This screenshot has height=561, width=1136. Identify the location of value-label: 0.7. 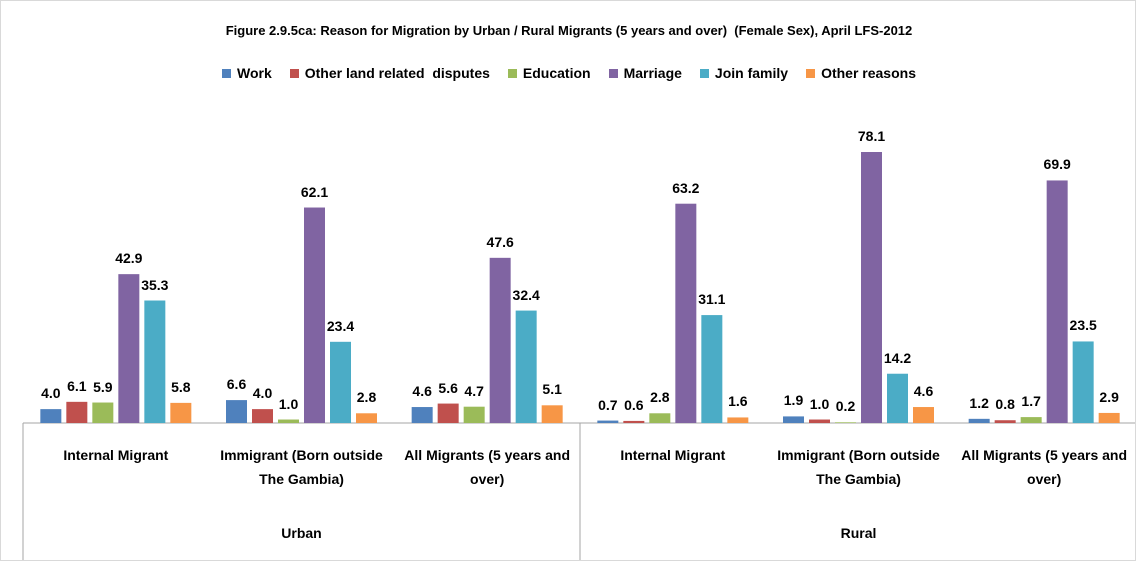
(608, 404).